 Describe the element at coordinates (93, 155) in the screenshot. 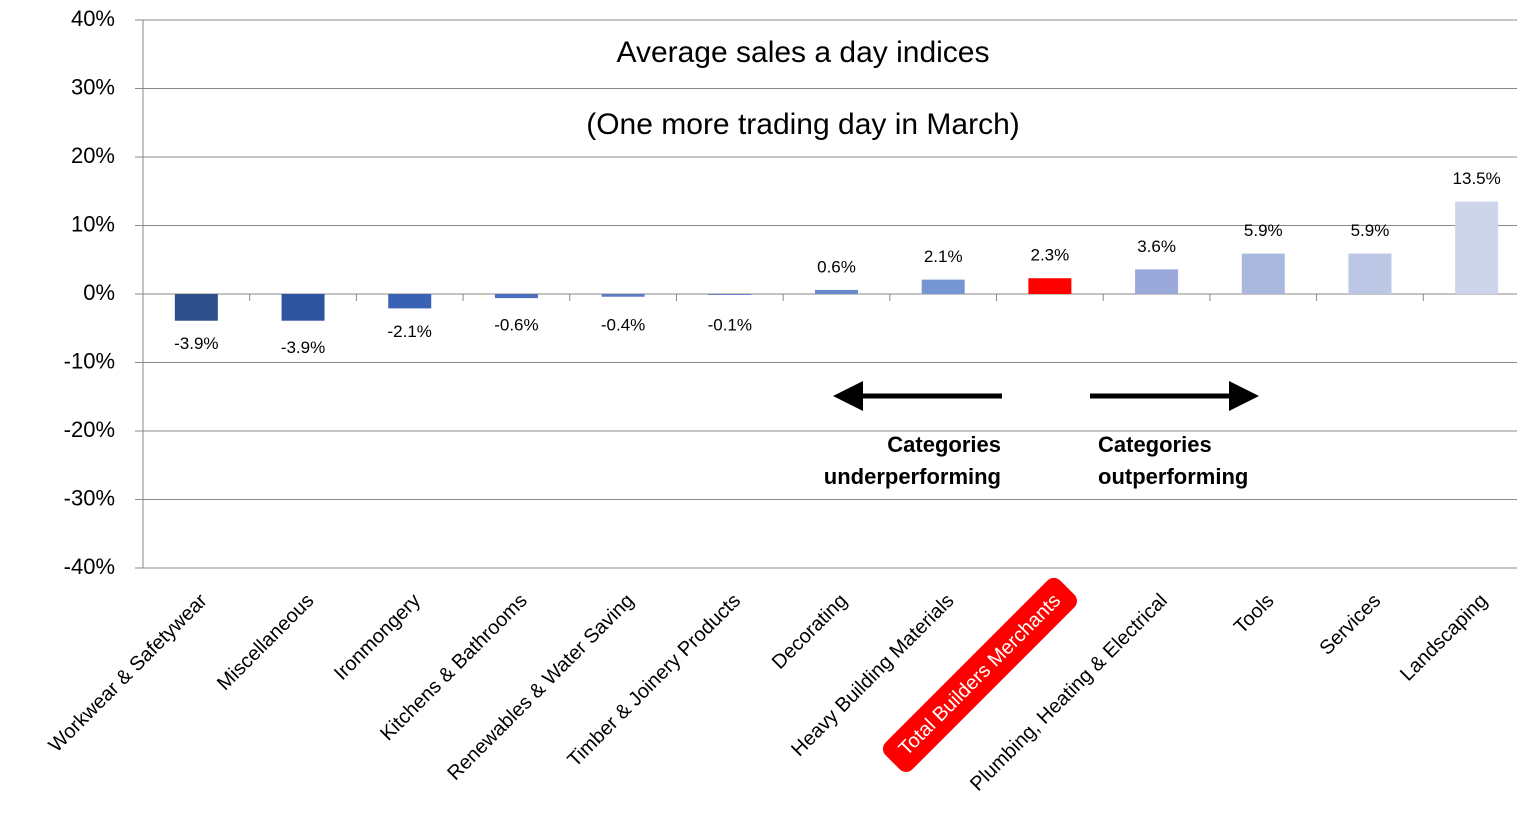

I see `y-tick-label: 20%` at that location.